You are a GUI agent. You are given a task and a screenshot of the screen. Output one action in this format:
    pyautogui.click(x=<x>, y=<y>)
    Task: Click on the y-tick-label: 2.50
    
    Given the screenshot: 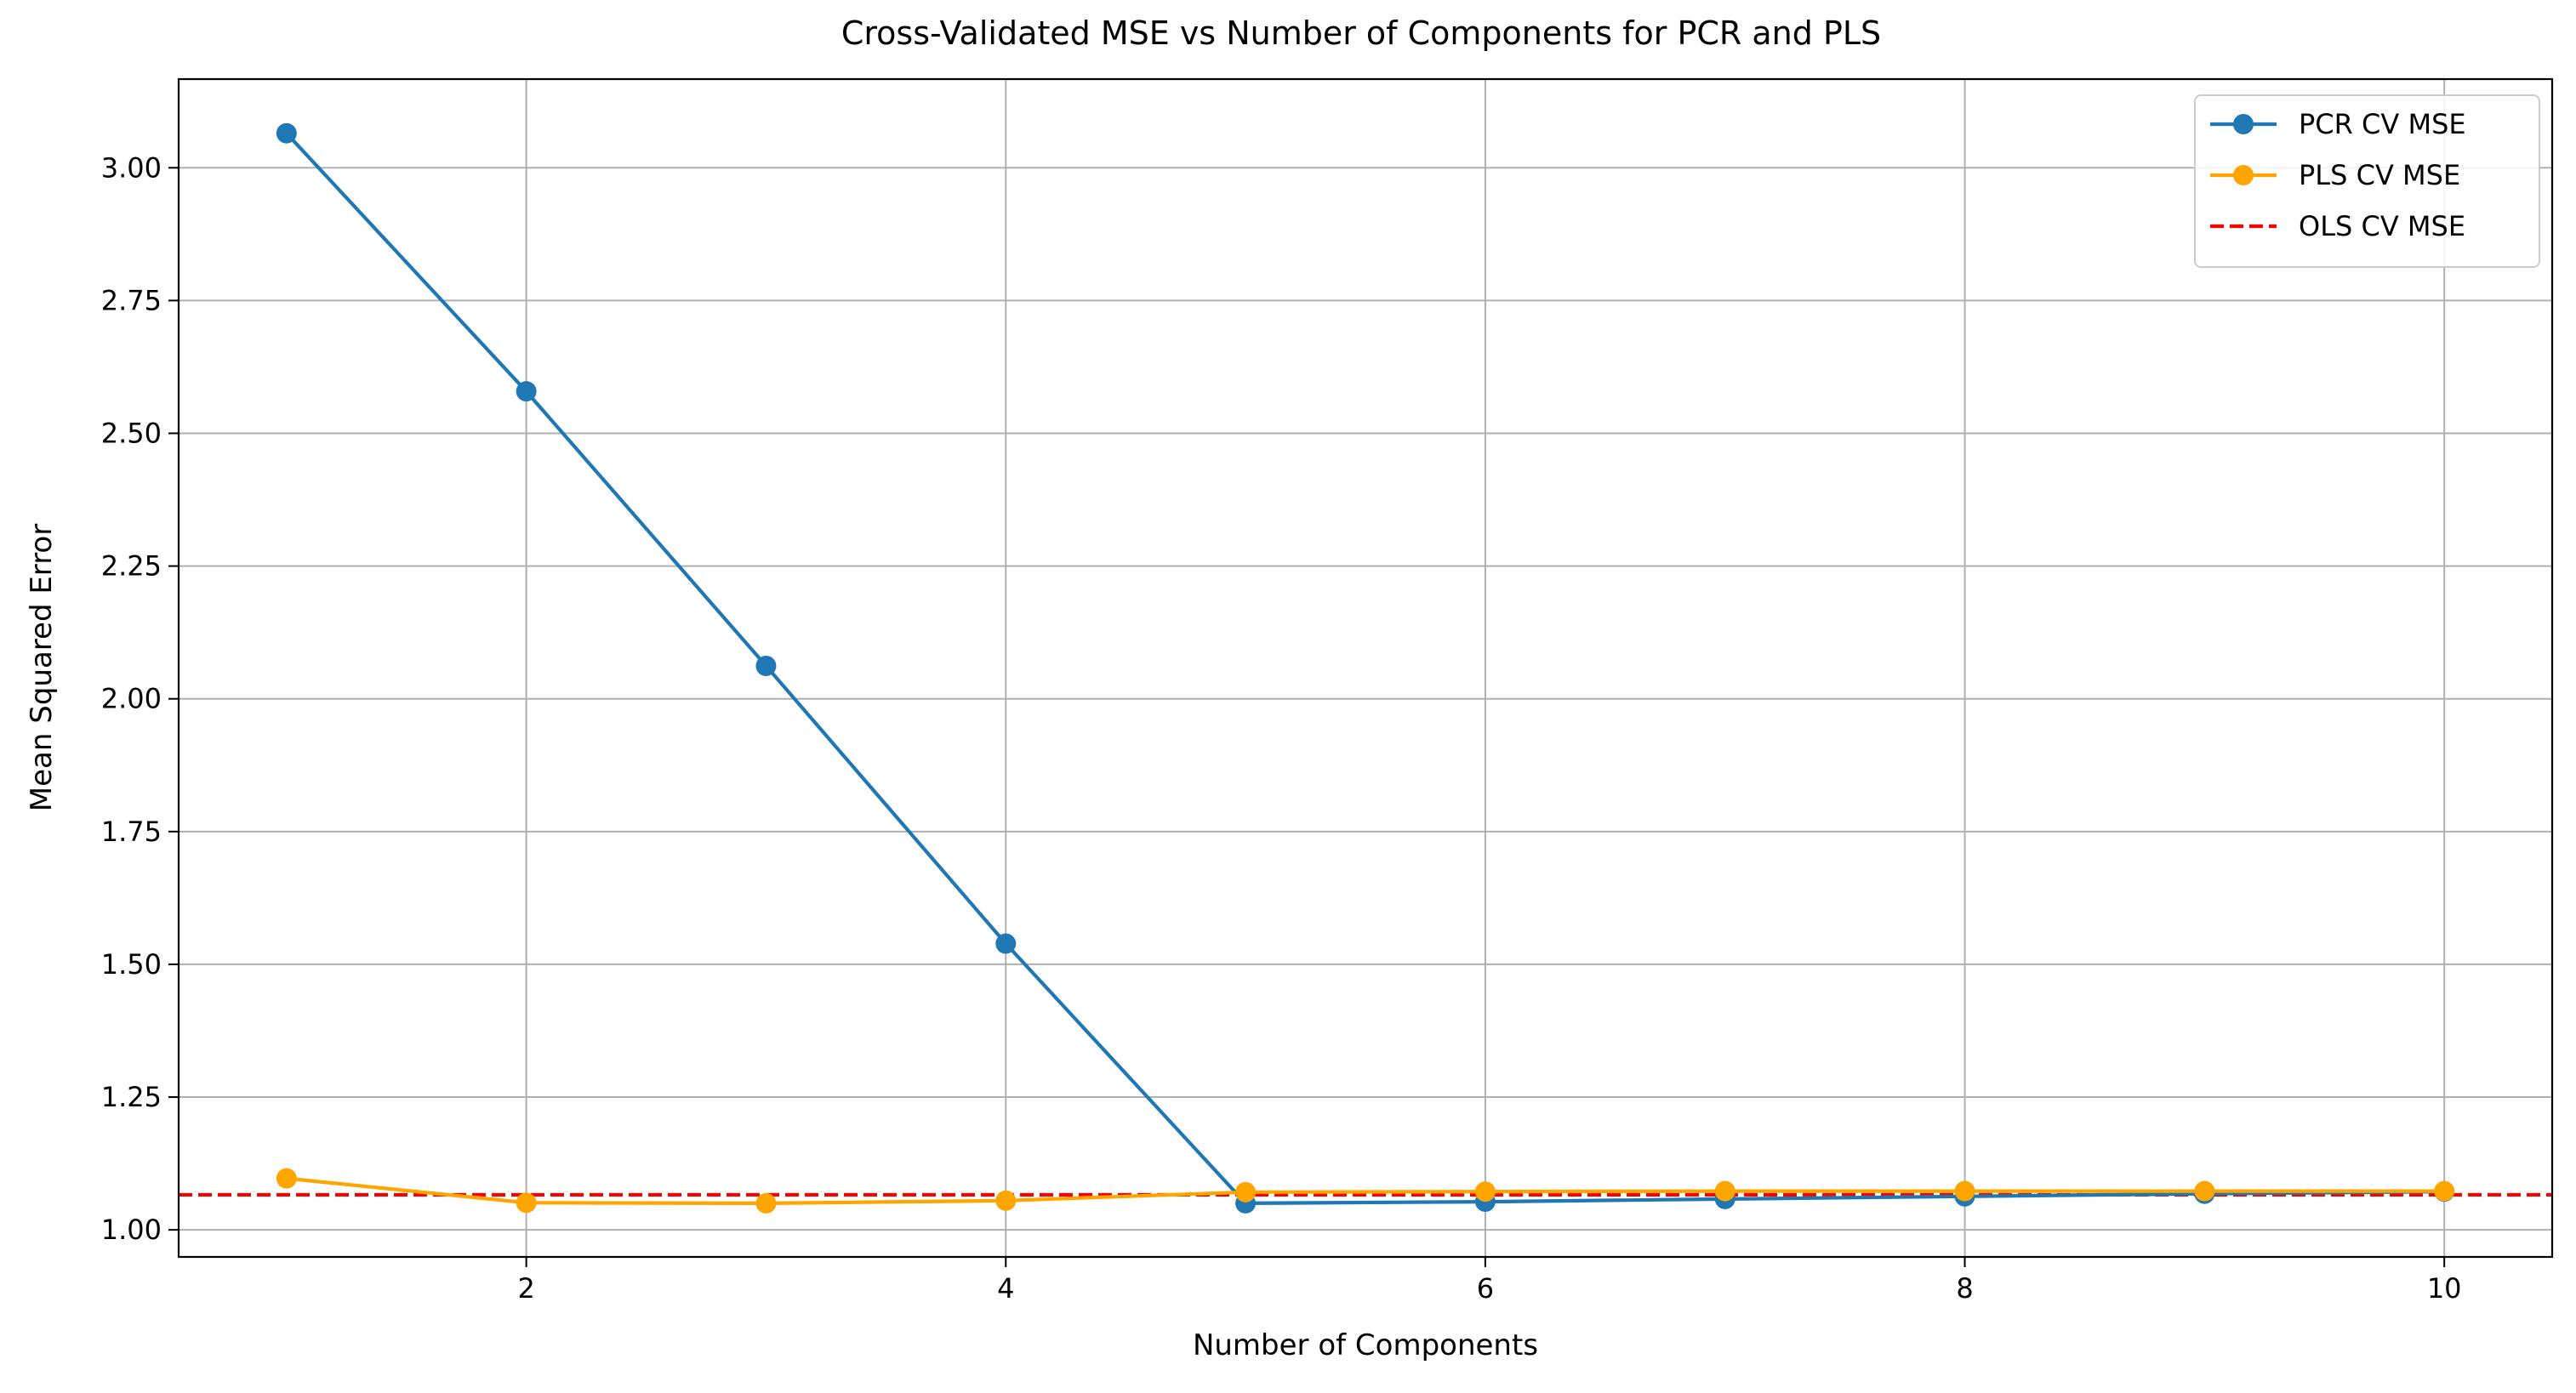 What is the action you would take?
    pyautogui.click(x=131, y=433)
    